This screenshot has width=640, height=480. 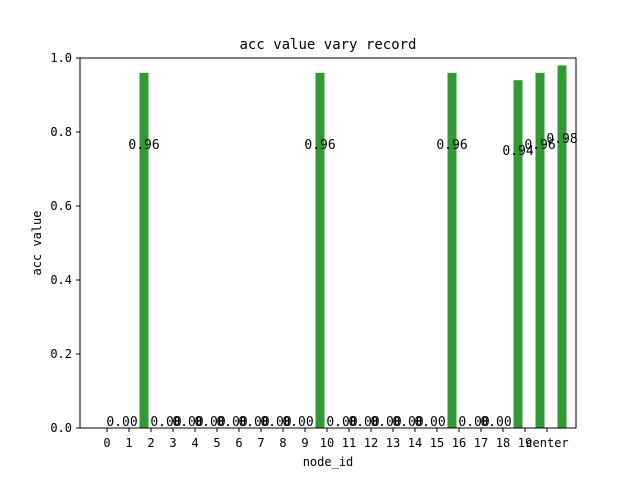 I want to click on data-label-4: 0.00, so click(x=209, y=422).